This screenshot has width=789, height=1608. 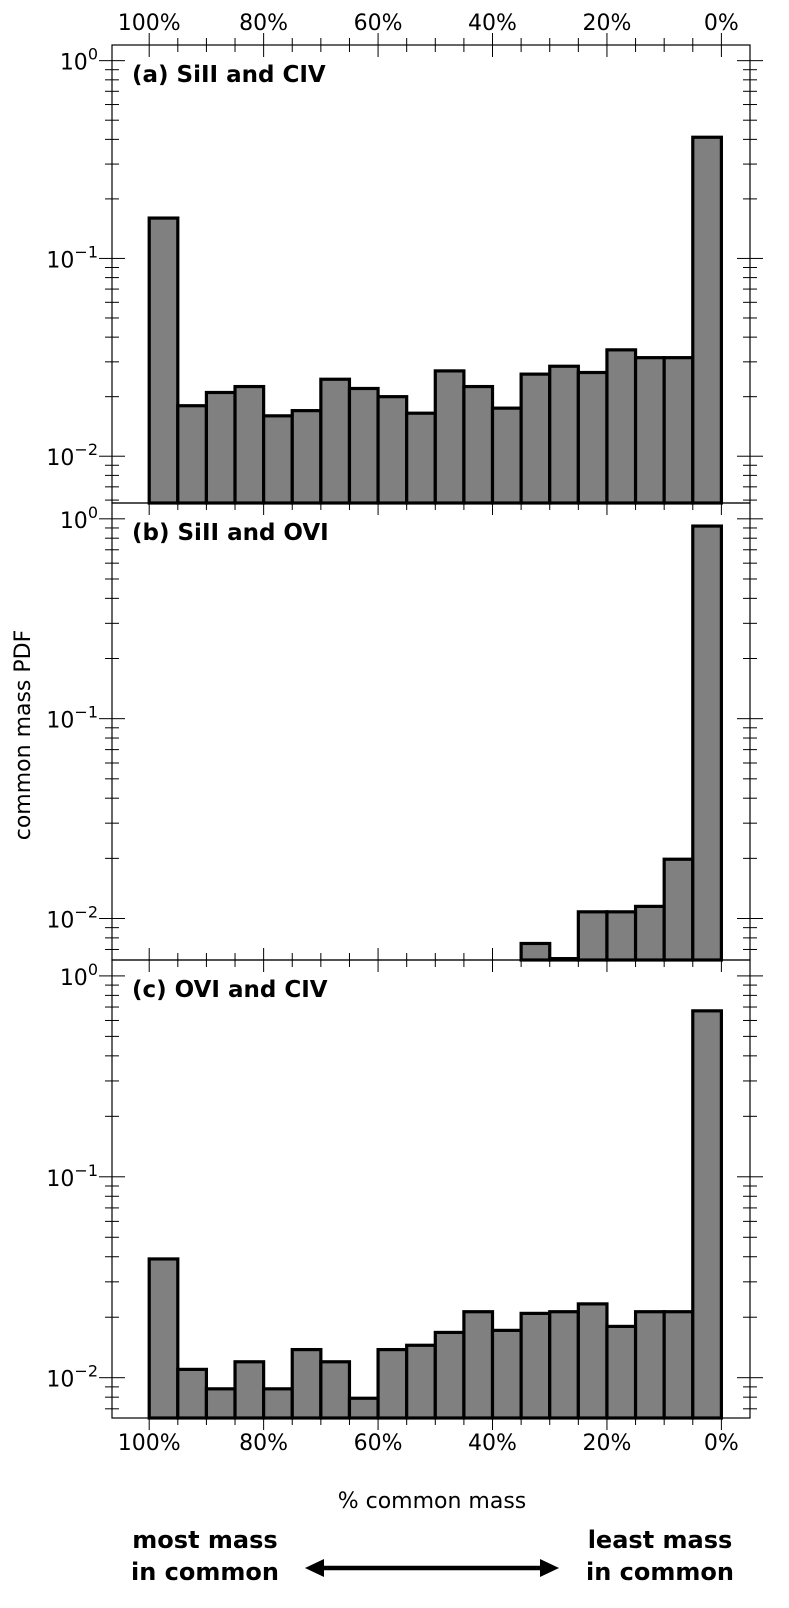 What do you see at coordinates (721, 1443) in the screenshot?
I see `x-tick-label-bottom: 0%` at bounding box center [721, 1443].